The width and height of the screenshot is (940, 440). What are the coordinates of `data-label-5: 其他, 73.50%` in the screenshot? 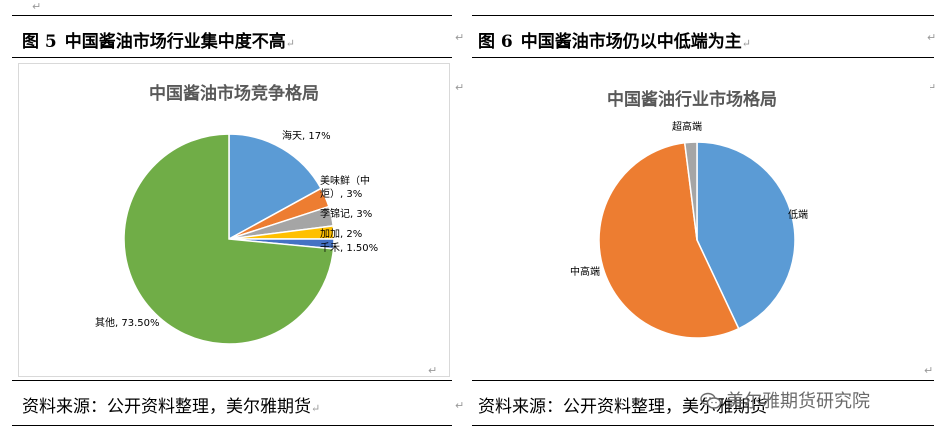 It's located at (127, 322).